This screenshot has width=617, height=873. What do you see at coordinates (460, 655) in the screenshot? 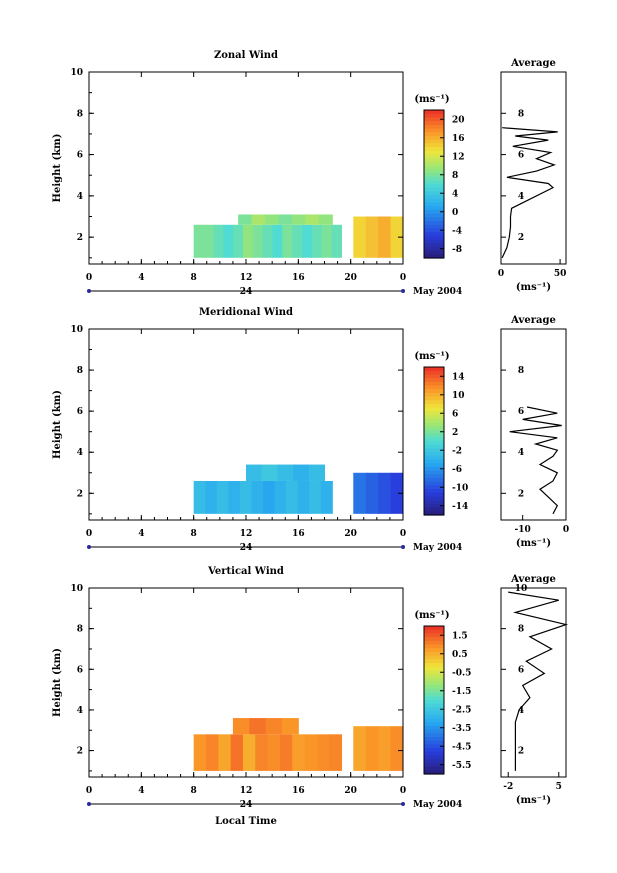
I see `colorbar-tick-label: 0.5` at bounding box center [460, 655].